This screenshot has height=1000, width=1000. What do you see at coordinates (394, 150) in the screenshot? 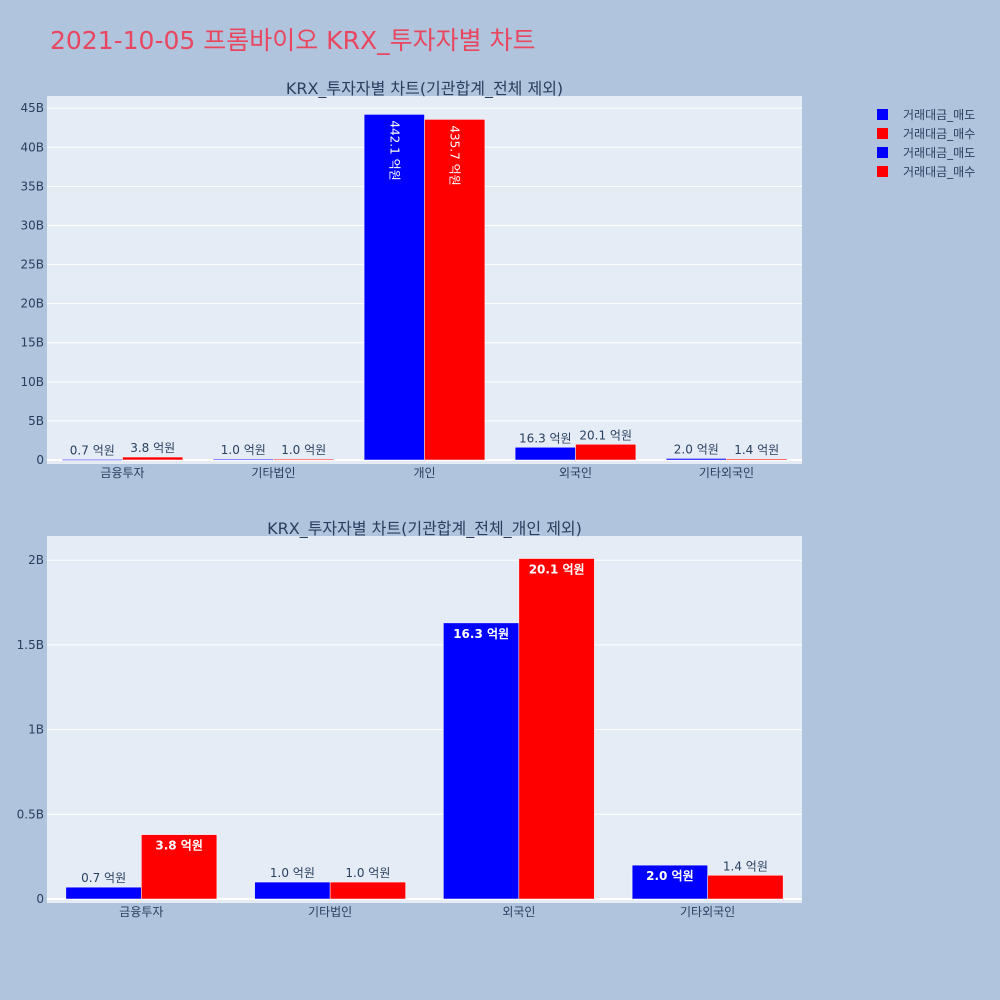
I see `data-label: 442.1 억원` at bounding box center [394, 150].